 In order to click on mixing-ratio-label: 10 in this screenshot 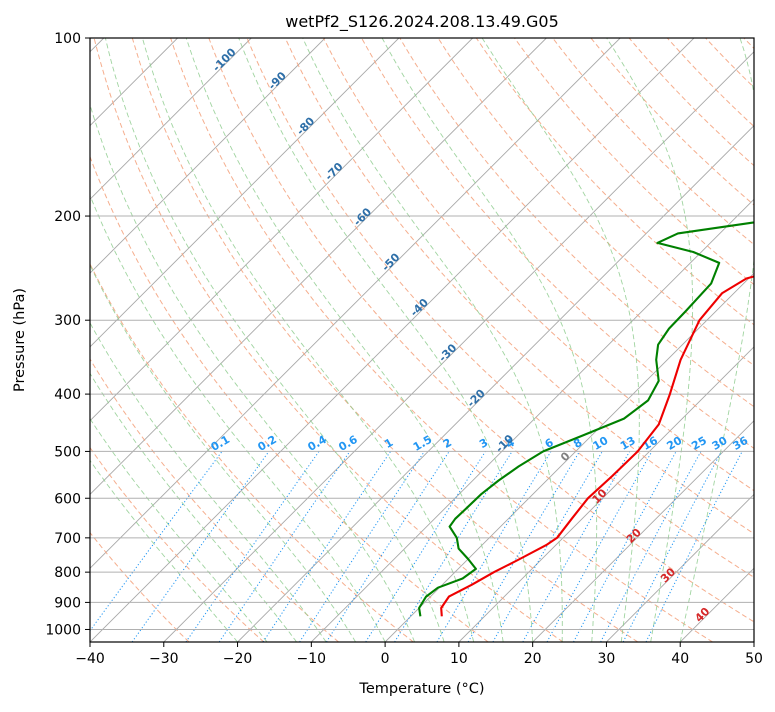, I will do `click(601, 443)`.